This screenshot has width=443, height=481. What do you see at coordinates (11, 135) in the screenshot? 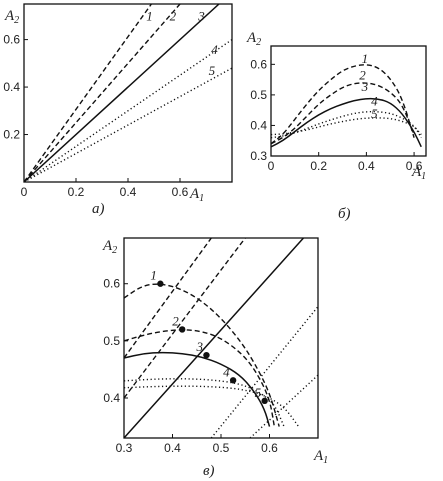
I see `y-tick-label: 0.2` at bounding box center [11, 135].